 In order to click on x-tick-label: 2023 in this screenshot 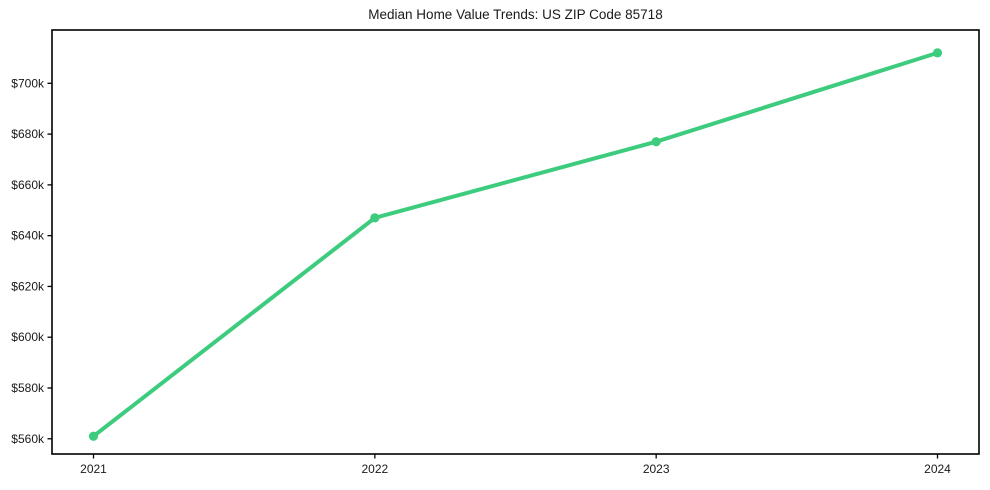, I will do `click(656, 469)`.